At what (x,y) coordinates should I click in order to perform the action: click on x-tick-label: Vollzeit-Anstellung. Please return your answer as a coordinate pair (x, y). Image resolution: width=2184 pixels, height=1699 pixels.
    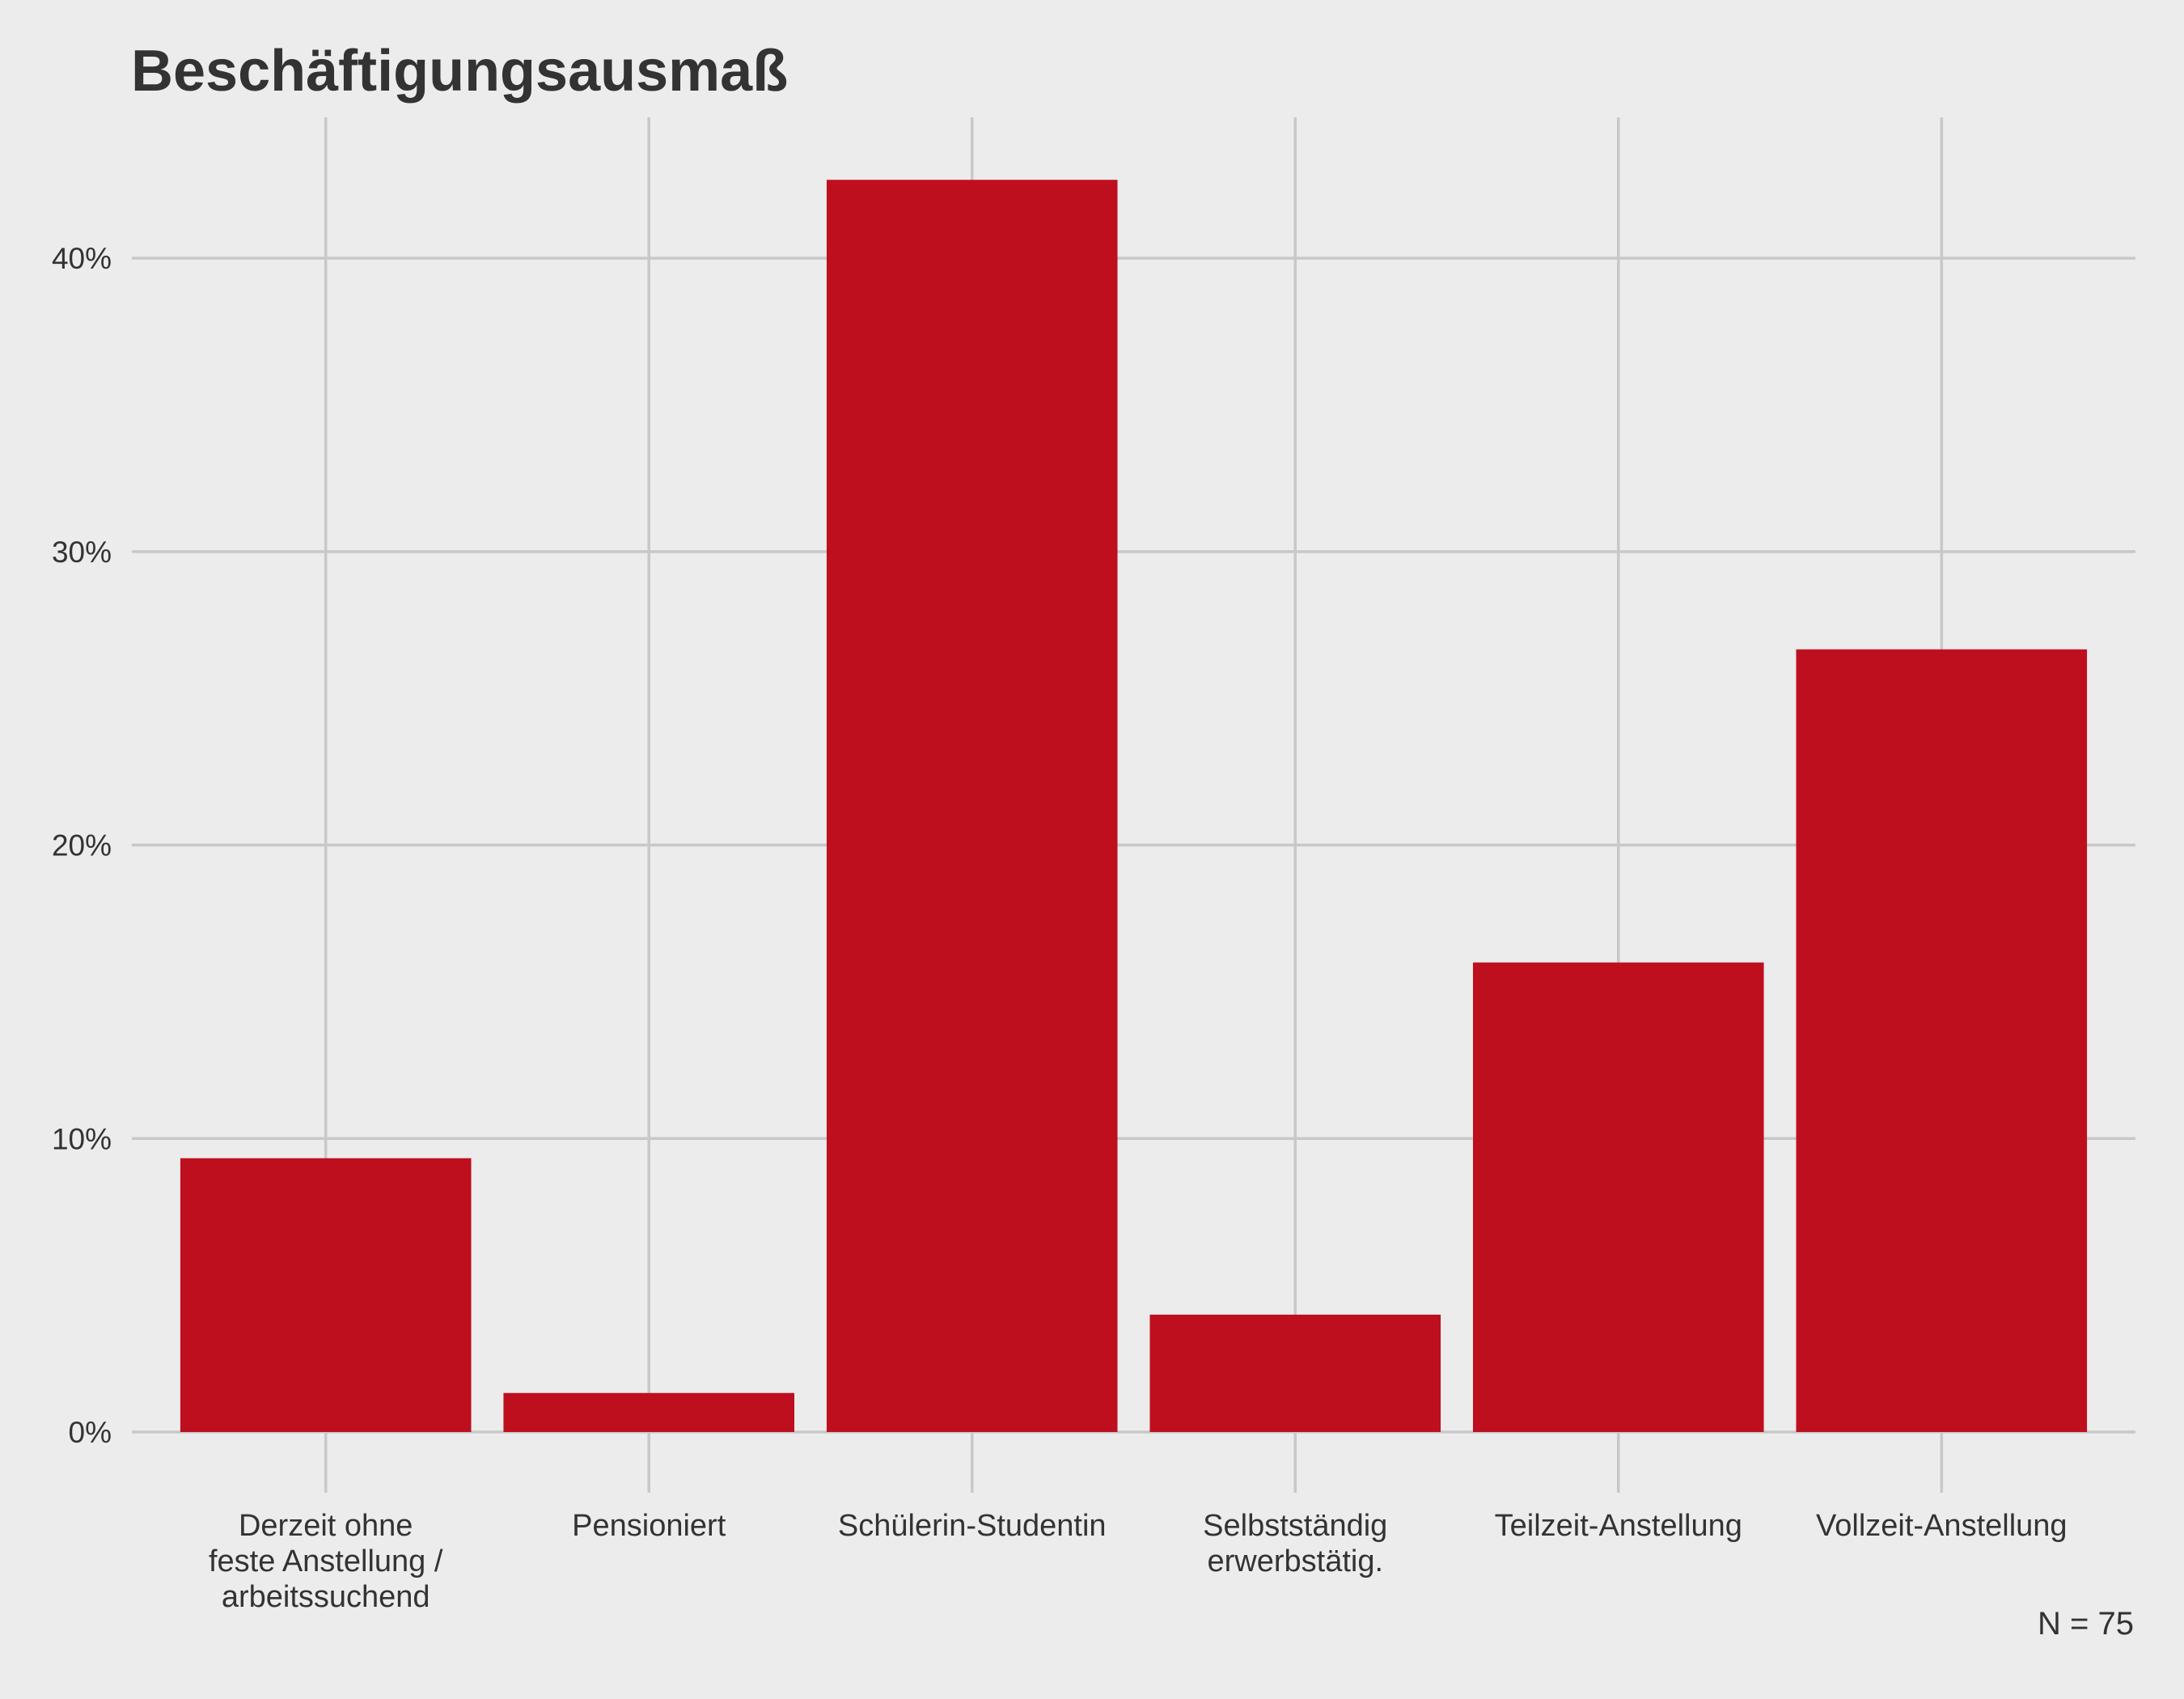
    Looking at the image, I should click on (1942, 1526).